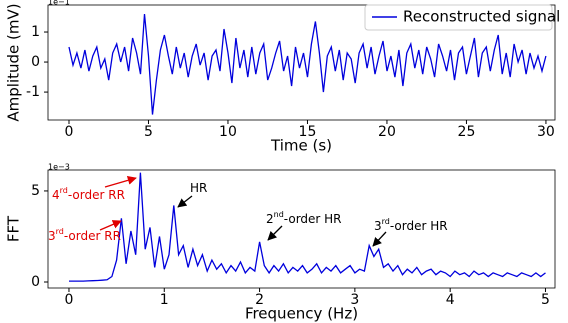  I want to click on annotation: 3rd-order RR, so click(84, 235).